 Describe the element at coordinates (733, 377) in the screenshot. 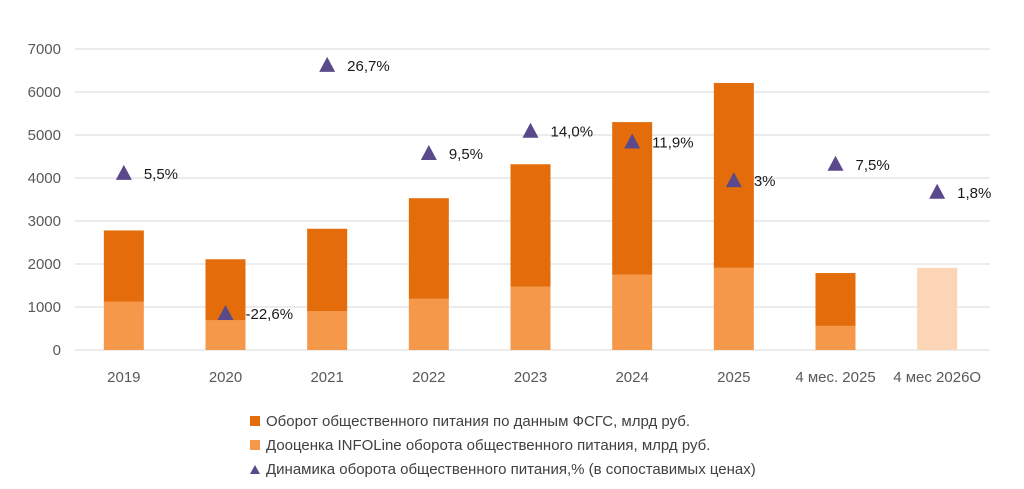

I see `x-tick-label: 2025` at that location.